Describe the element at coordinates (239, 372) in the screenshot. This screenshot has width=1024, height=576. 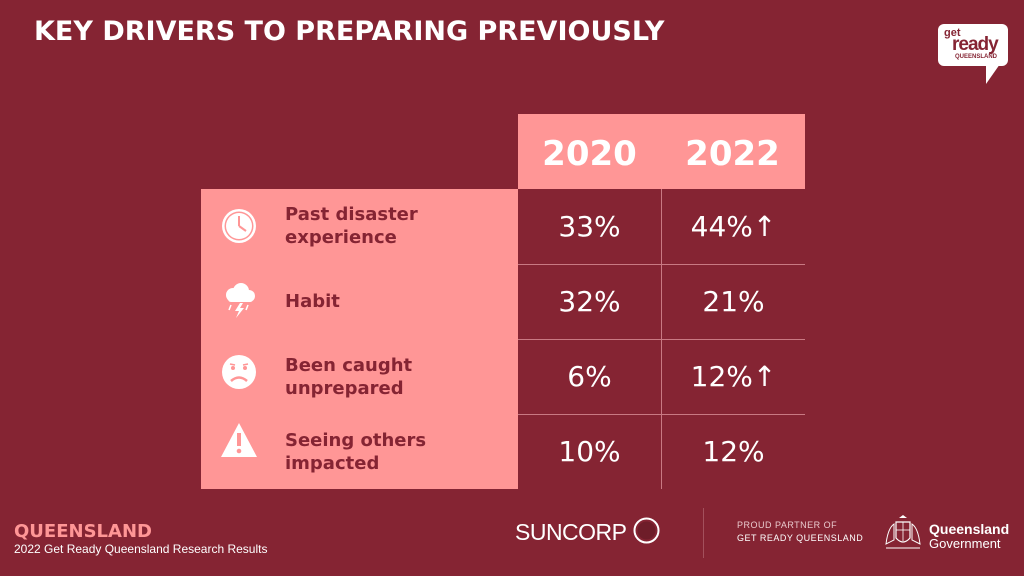
I see `sad-face-icon` at that location.